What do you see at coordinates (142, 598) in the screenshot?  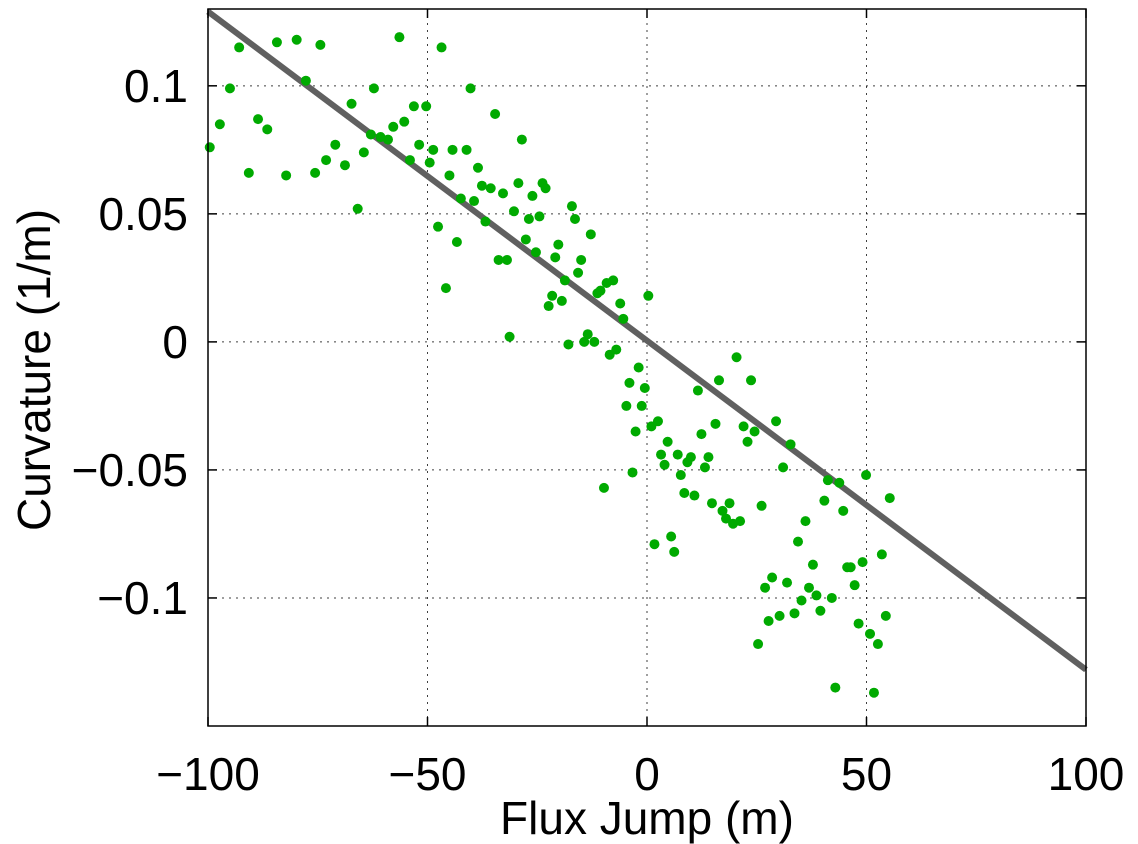 I see `y-tick-label: −0.1` at bounding box center [142, 598].